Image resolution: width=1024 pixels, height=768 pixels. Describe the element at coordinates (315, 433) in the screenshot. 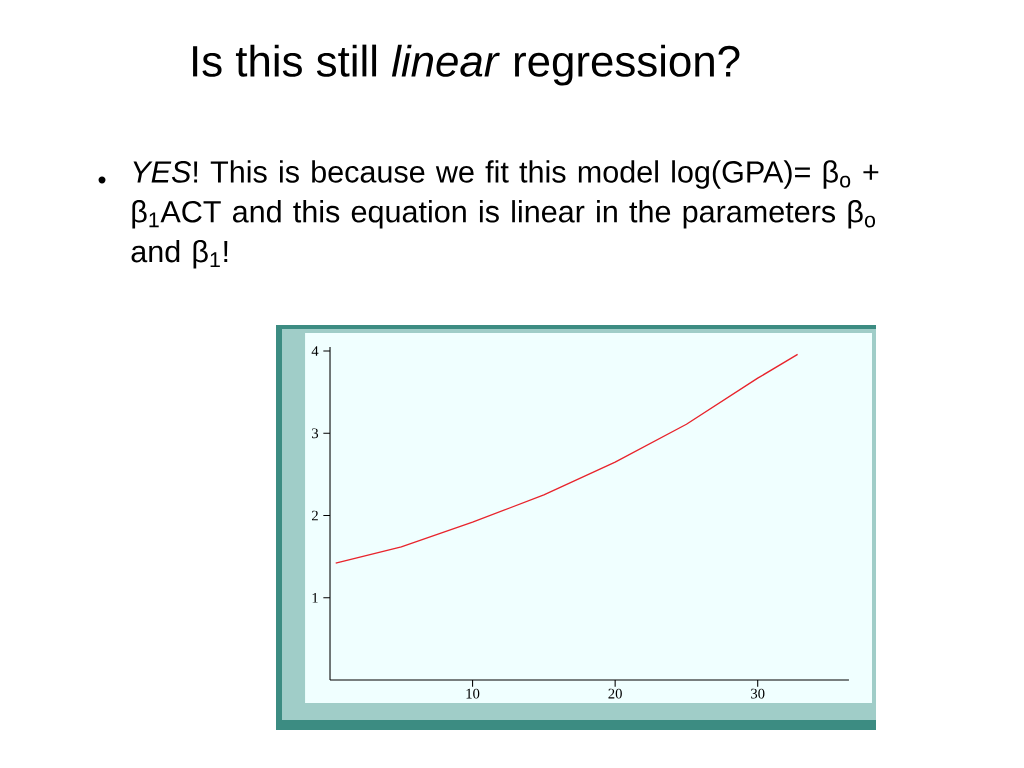

I see `y-tick-label: 3` at that location.